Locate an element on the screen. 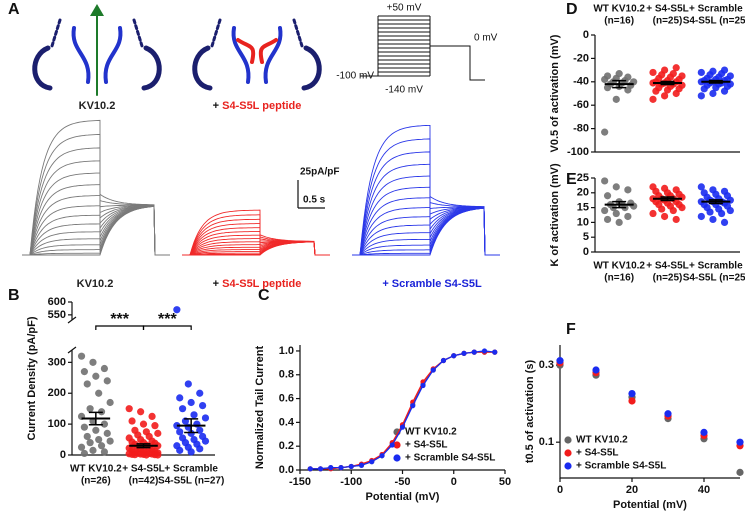 The width and height of the screenshot is (745, 521). y-axis-title: K of activation (mV) is located at coordinates (555, 215).